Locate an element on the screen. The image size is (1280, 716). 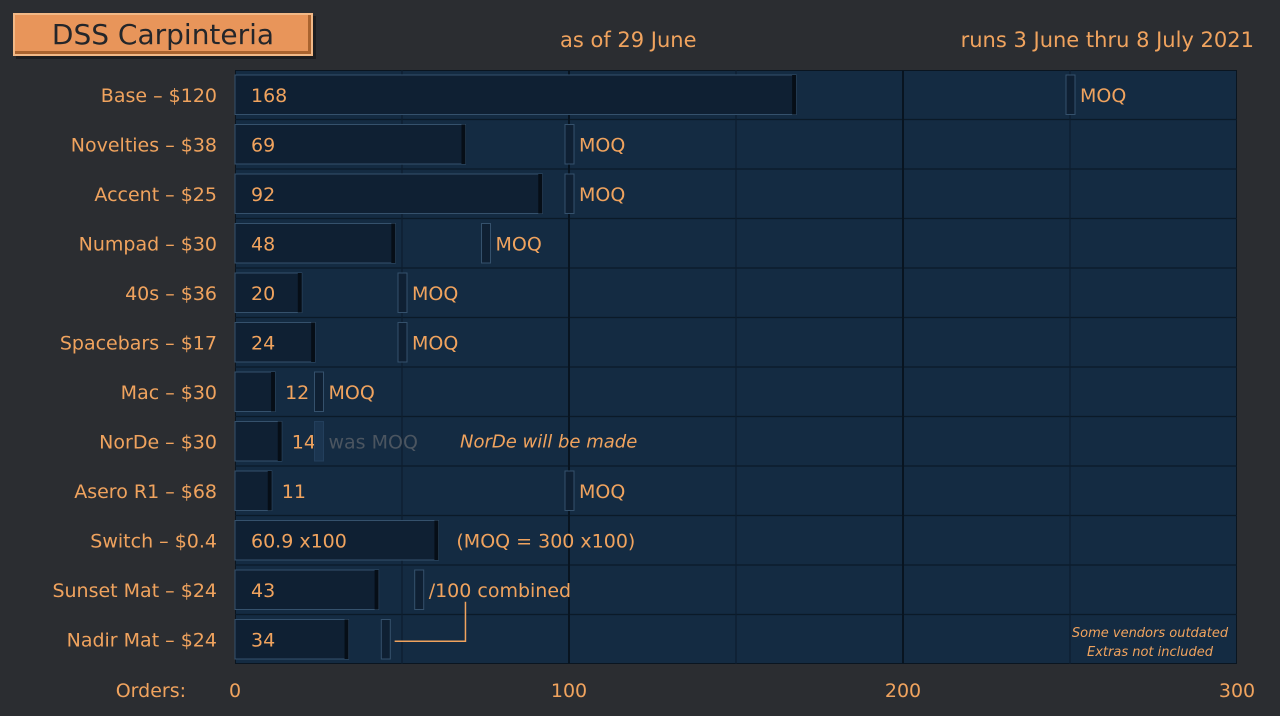
bar-value-label: 24 is located at coordinates (263, 343).